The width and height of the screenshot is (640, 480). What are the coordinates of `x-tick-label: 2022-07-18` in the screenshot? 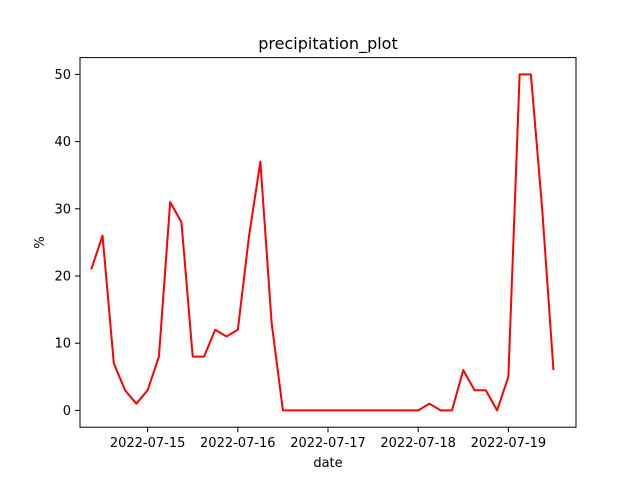 It's located at (418, 443).